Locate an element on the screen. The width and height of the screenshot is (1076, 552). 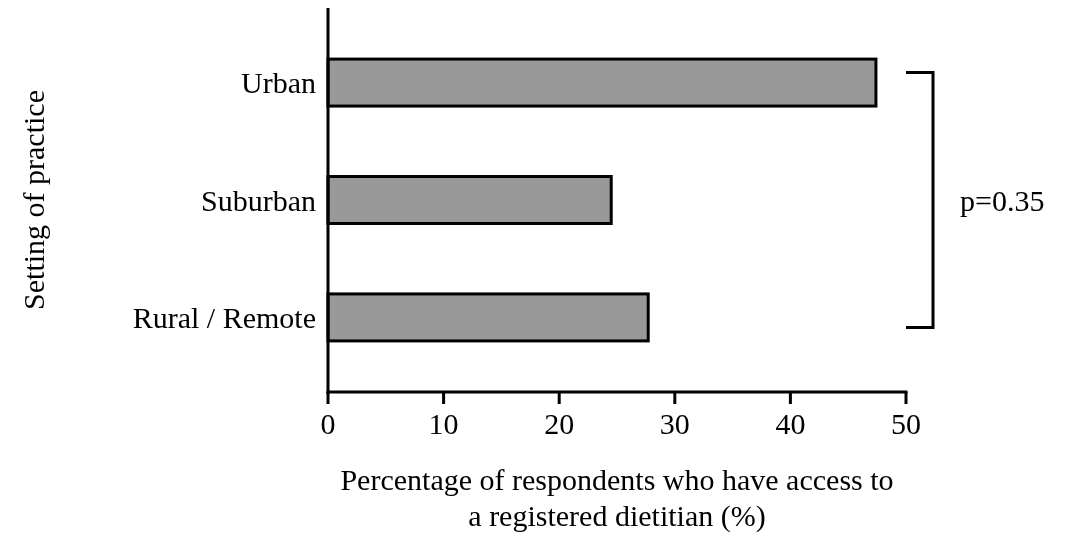
text: p=0.35 is located at coordinates (1002, 200).